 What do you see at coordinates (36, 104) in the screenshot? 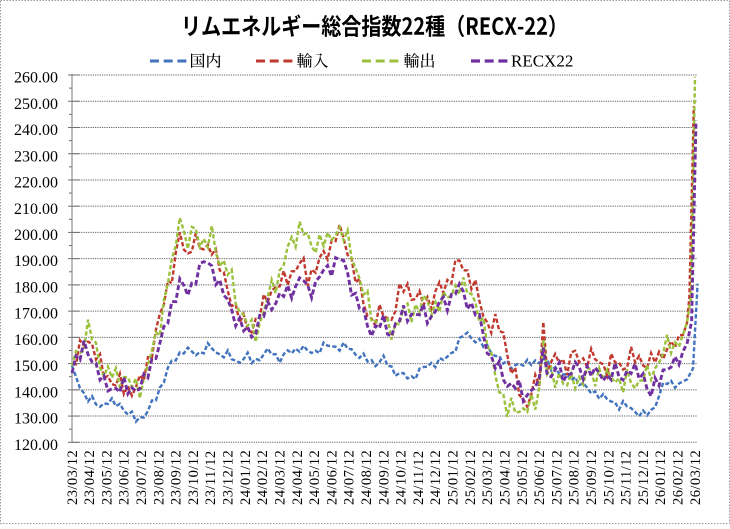
I see `svg-text: 250.00` at bounding box center [36, 104].